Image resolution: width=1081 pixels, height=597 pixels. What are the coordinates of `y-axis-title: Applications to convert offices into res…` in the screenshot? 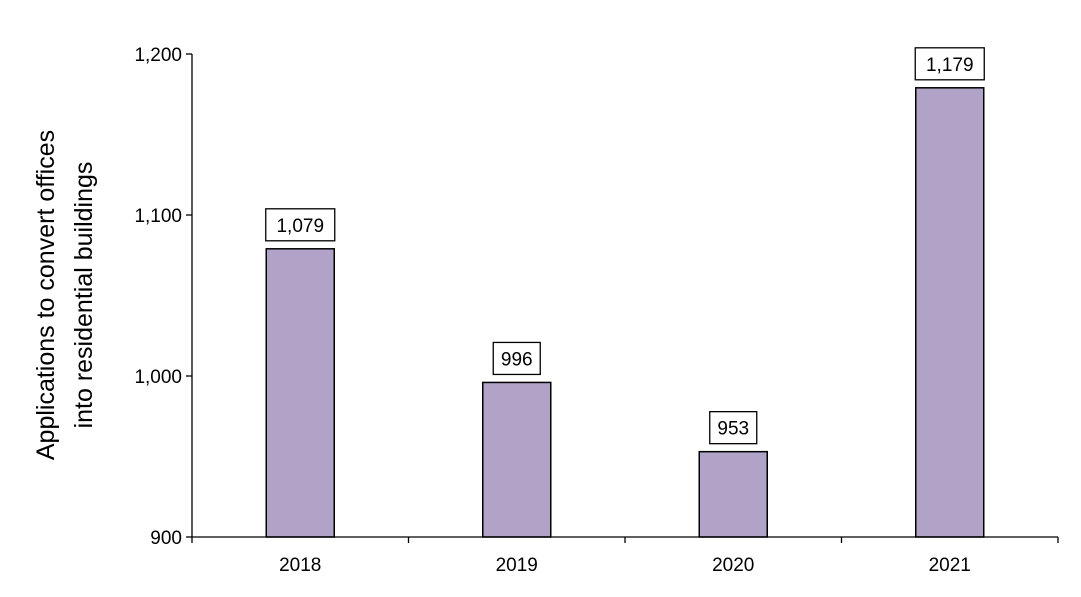 It's located at (65, 295).